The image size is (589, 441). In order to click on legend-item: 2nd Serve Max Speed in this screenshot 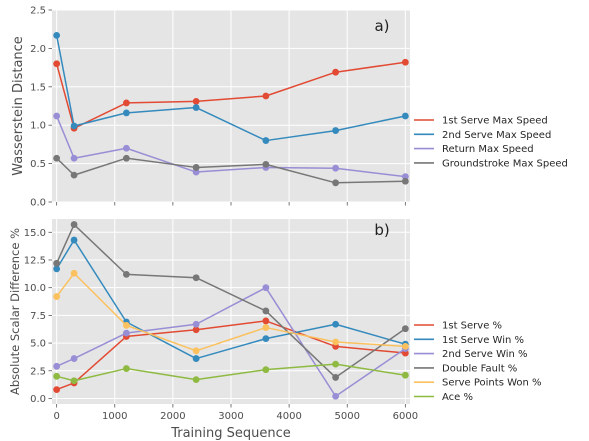, I will do `click(482, 135)`.